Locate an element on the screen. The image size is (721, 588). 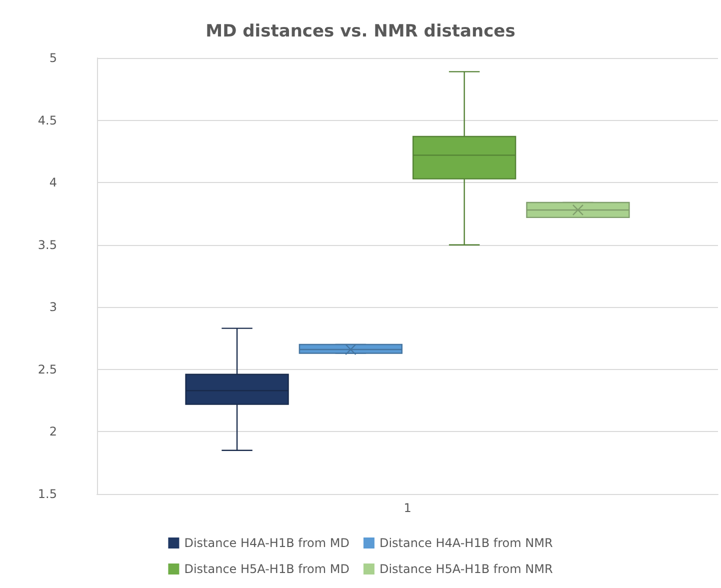
y-tick-label: 5 is located at coordinates (53, 58).